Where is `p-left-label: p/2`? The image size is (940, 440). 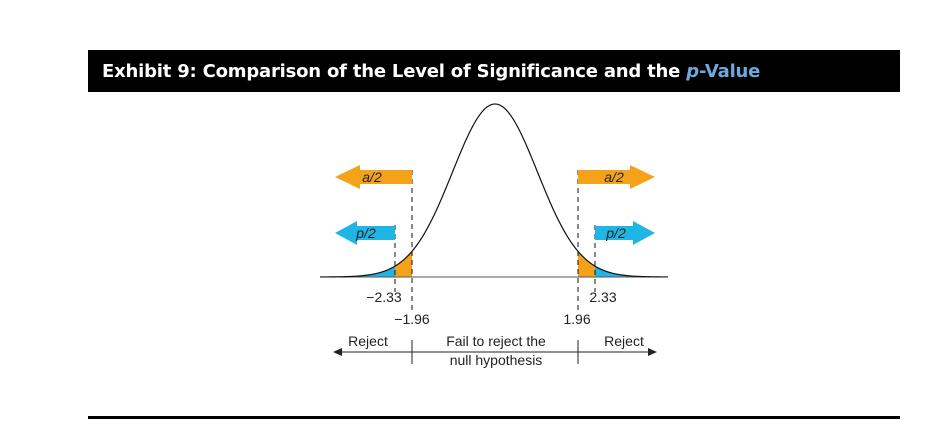
p-left-label: p/2 is located at coordinates (365, 233).